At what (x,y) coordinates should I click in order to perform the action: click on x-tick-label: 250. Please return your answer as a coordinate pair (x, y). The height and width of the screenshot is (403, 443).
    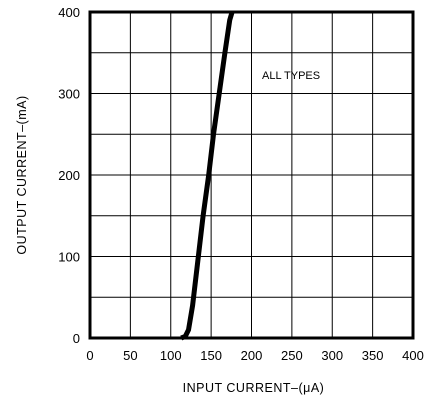
    Looking at the image, I should click on (292, 355).